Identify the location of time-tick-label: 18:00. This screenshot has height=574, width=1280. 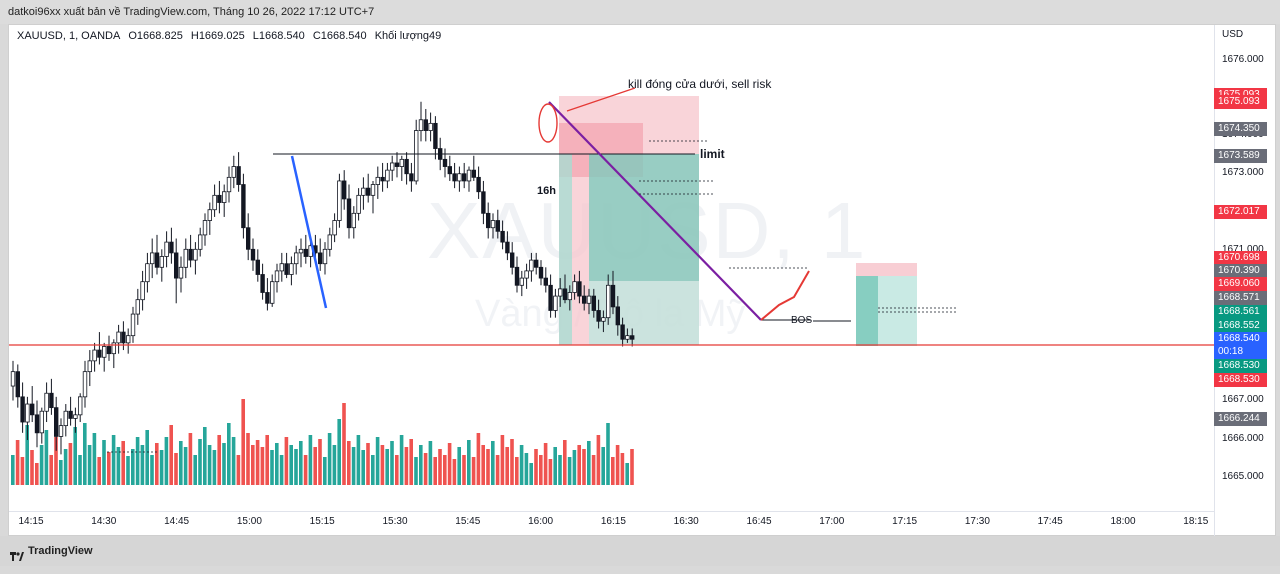
(1123, 521).